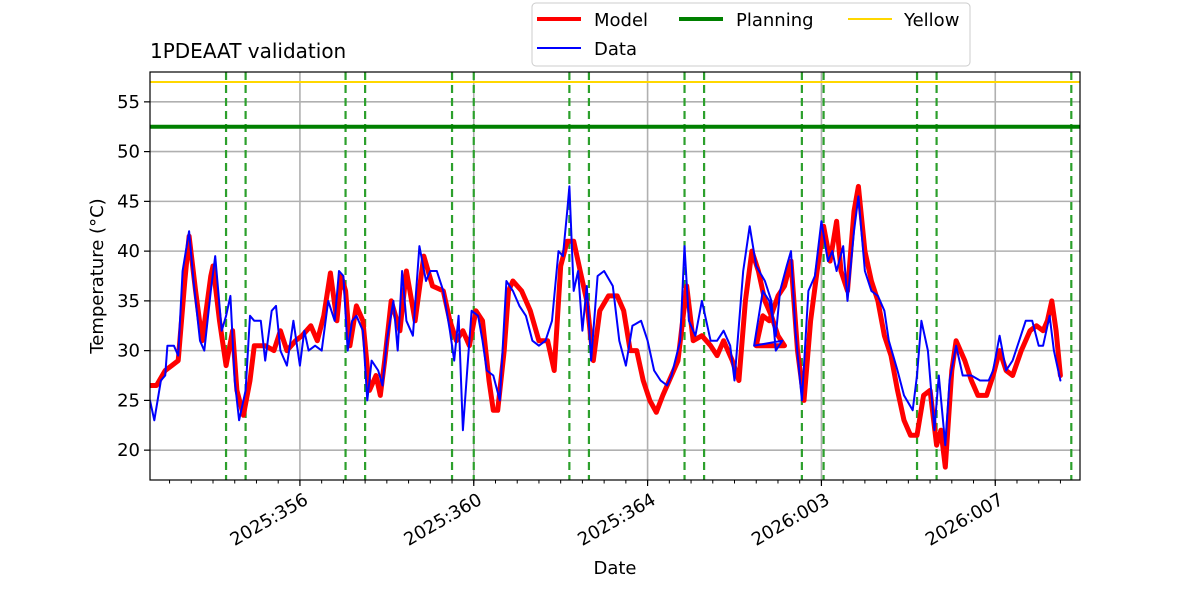  Describe the element at coordinates (128, 251) in the screenshot. I see `y-tick-label: 40` at that location.